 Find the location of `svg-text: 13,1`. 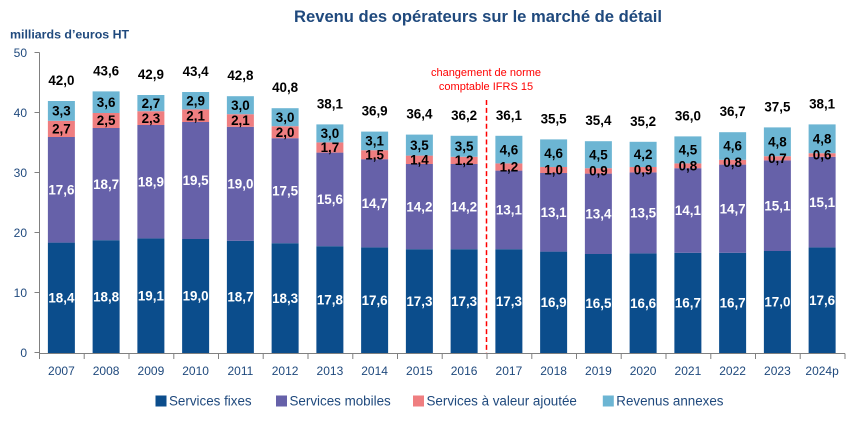

svg-text: 13,1 is located at coordinates (509, 210).